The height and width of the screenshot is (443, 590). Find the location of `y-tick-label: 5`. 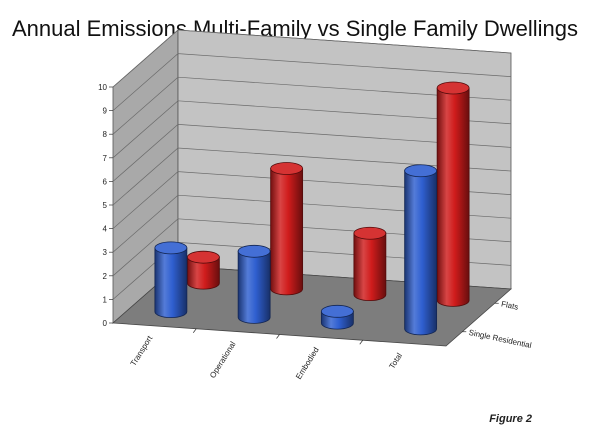

y-tick-label: 5 is located at coordinates (105, 205).